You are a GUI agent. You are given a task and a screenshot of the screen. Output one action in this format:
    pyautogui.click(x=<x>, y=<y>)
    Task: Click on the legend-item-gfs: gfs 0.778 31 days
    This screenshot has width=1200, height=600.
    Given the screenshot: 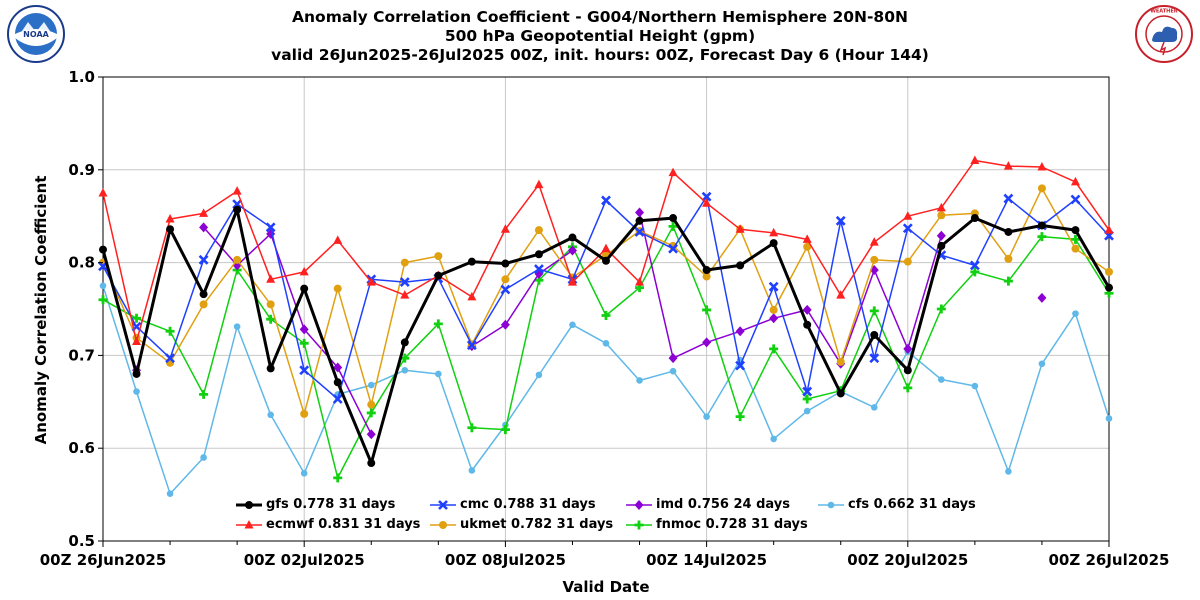 What is the action you would take?
    pyautogui.click(x=315, y=504)
    